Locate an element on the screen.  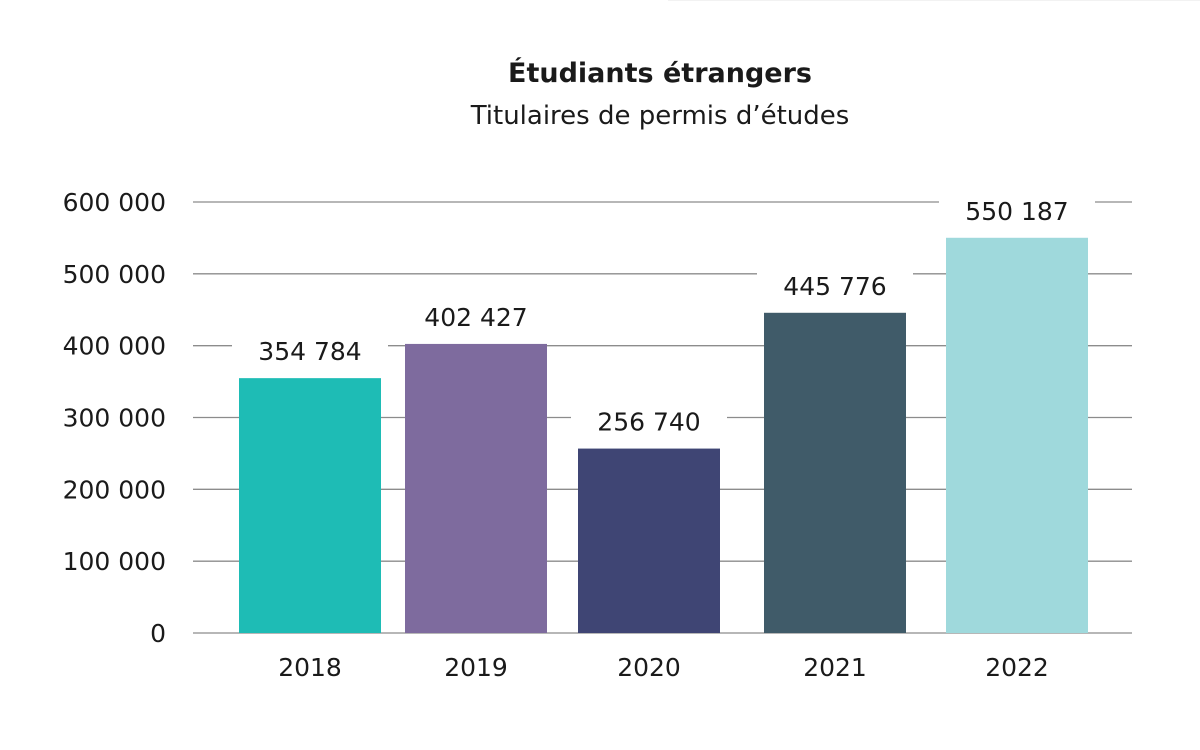
y-tick-label: 300 000 is located at coordinates (114, 418).